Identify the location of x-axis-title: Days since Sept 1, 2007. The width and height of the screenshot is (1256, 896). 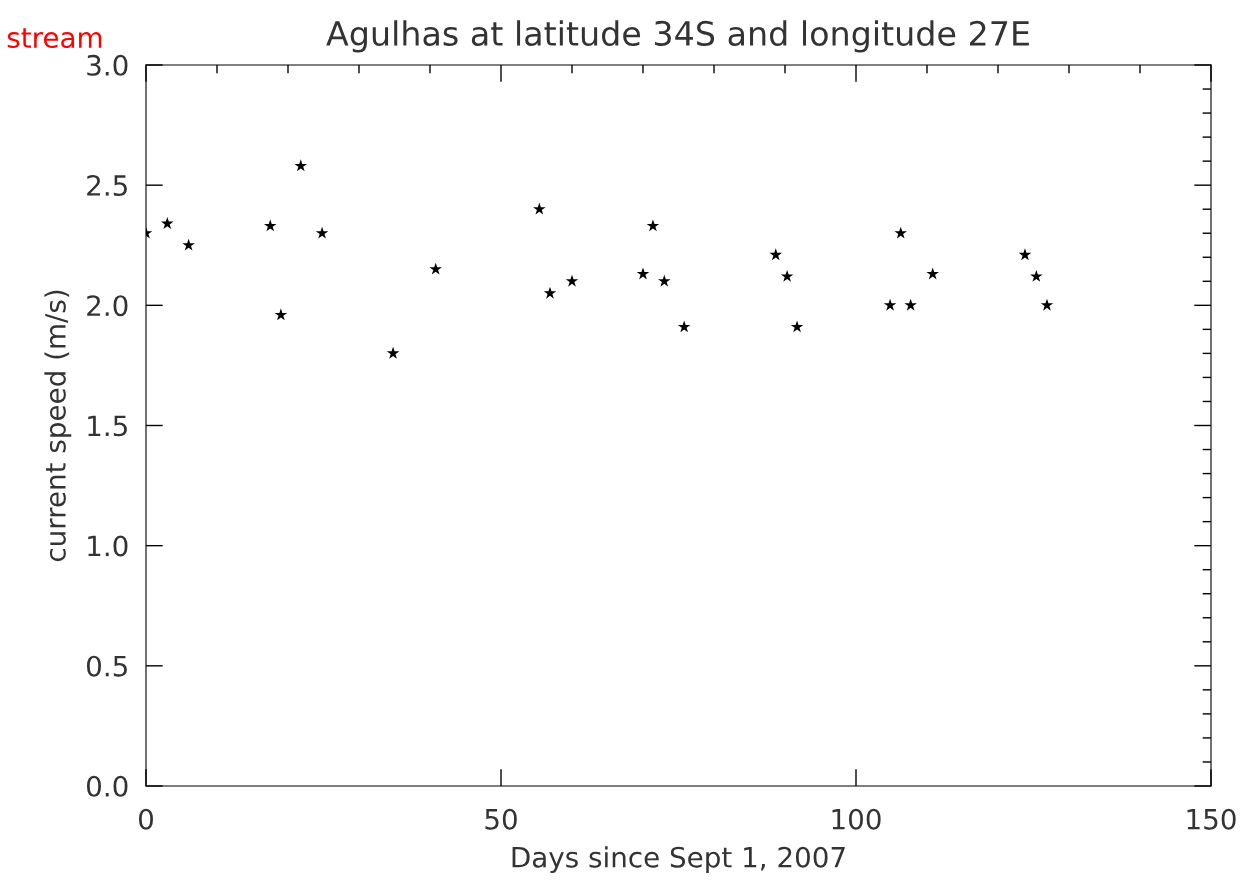
(678, 860).